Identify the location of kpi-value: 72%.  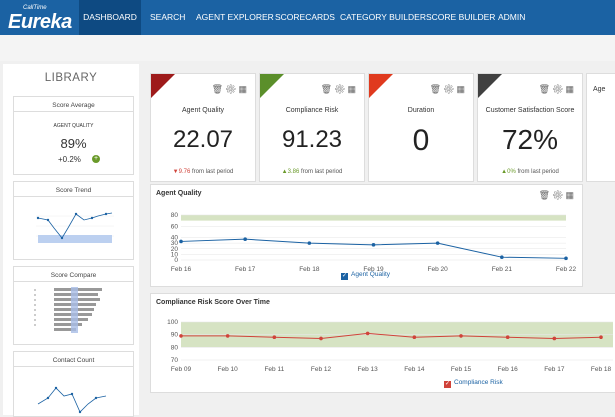
(530, 139).